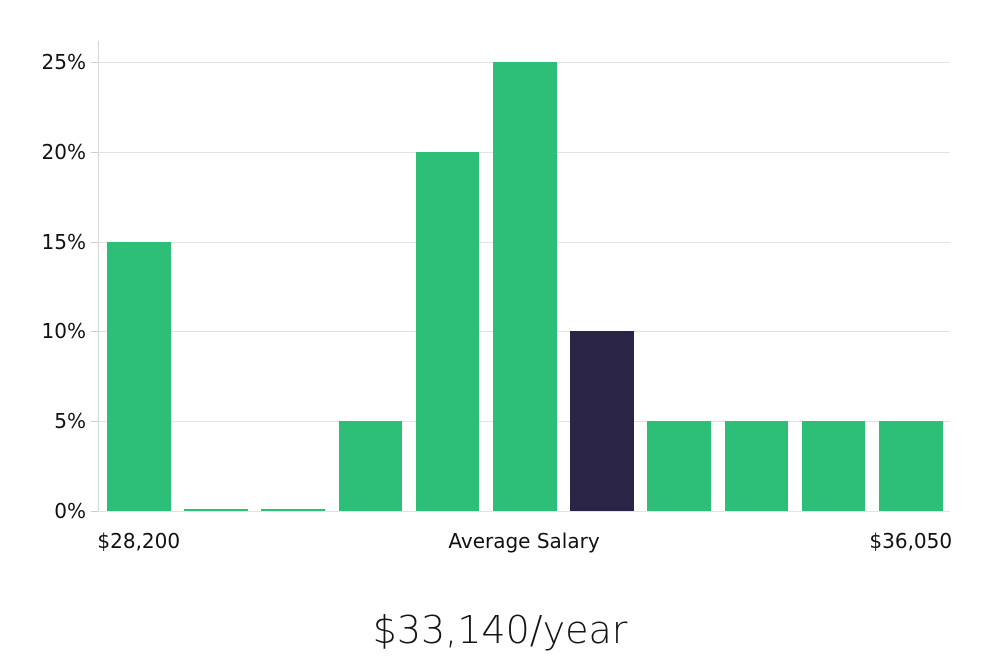 This screenshot has width=1000, height=660. Describe the element at coordinates (63, 331) in the screenshot. I see `y-tick-label: 10%` at that location.